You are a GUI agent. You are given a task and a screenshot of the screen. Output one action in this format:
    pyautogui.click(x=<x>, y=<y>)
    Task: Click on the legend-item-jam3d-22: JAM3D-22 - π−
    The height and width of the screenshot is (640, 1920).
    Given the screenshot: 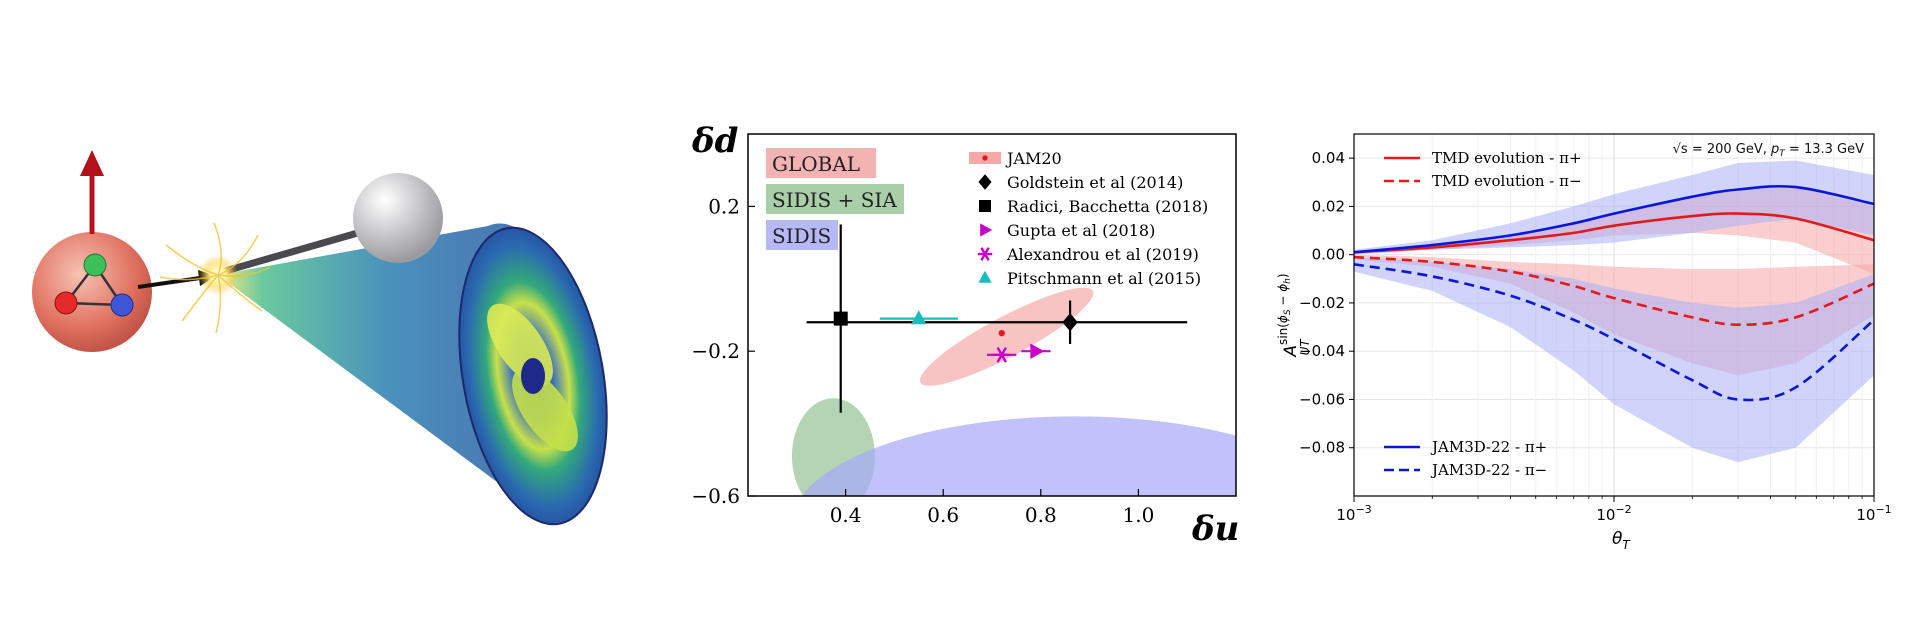 What is the action you would take?
    pyautogui.click(x=1465, y=470)
    